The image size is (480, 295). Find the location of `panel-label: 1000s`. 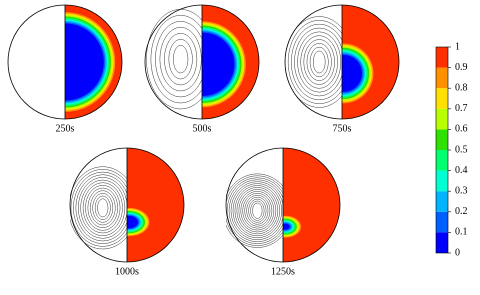

panel-label: 1000s is located at coordinates (127, 271).